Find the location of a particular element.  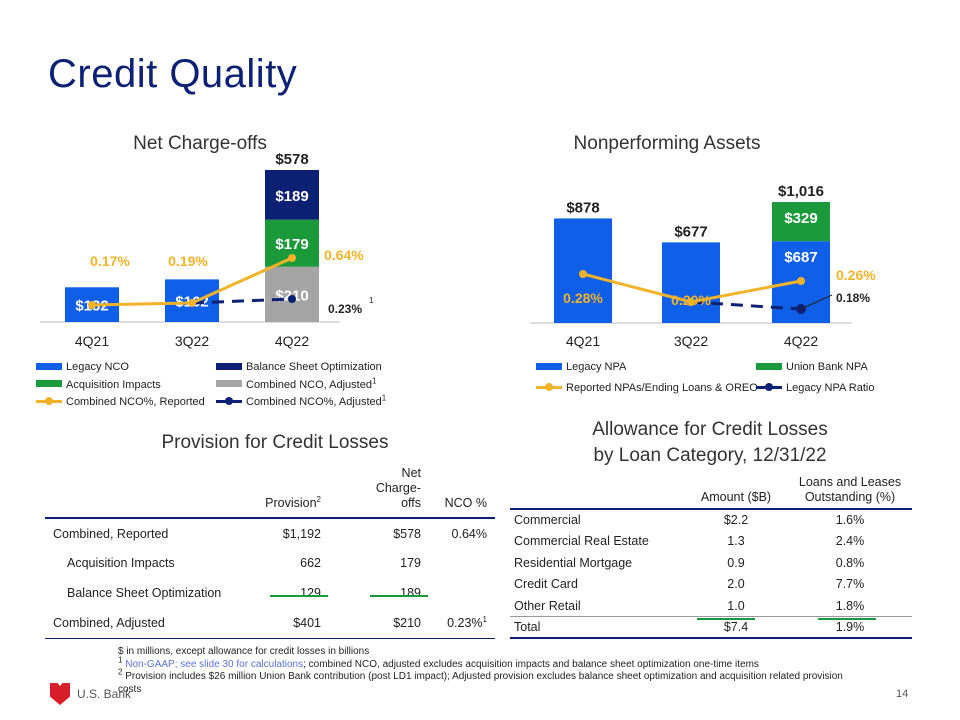

npa-legend-swatch-reported-npas-ending-loans-oreo is located at coordinates (549, 387).